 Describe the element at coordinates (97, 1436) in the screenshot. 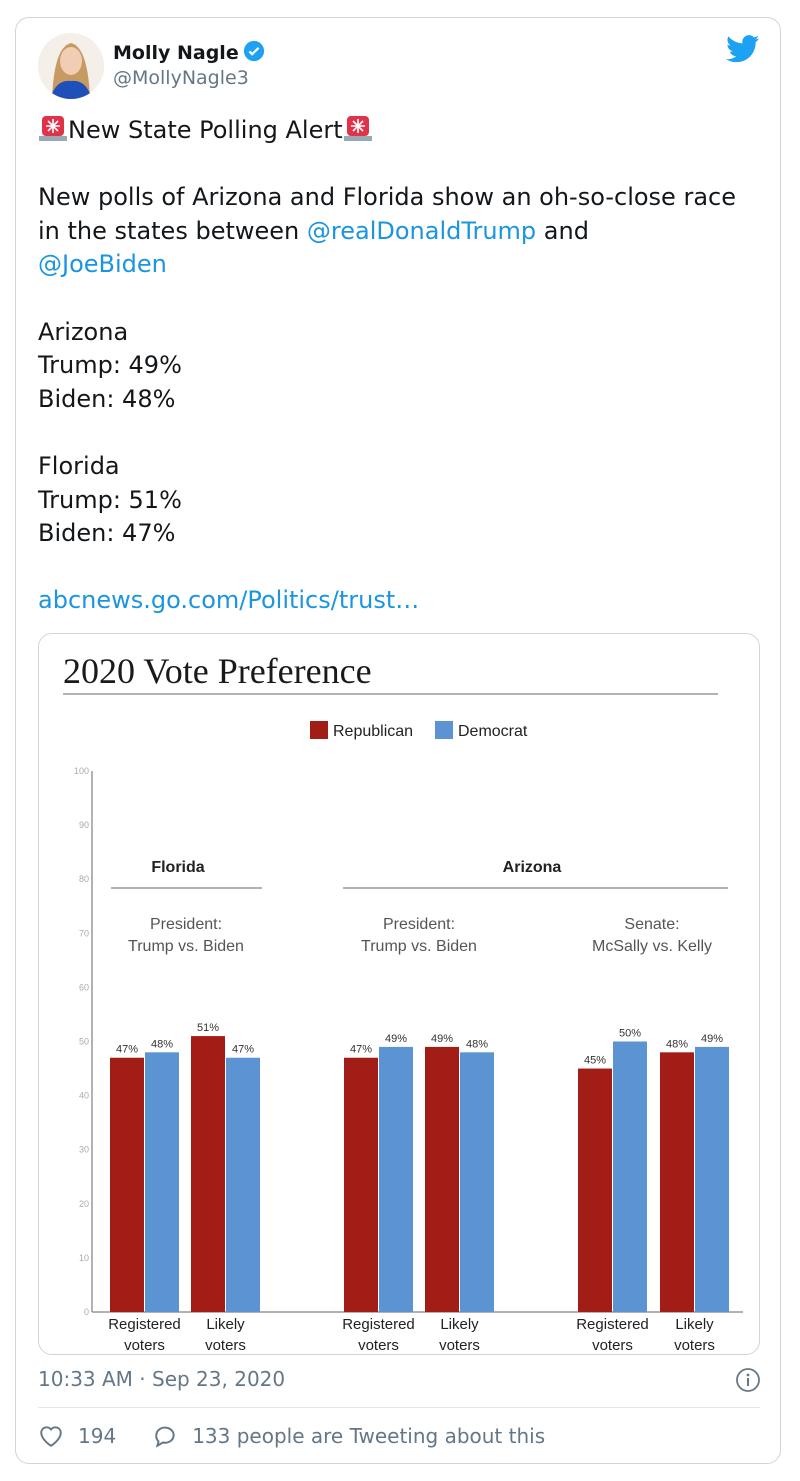

I see `like-count: 194` at that location.